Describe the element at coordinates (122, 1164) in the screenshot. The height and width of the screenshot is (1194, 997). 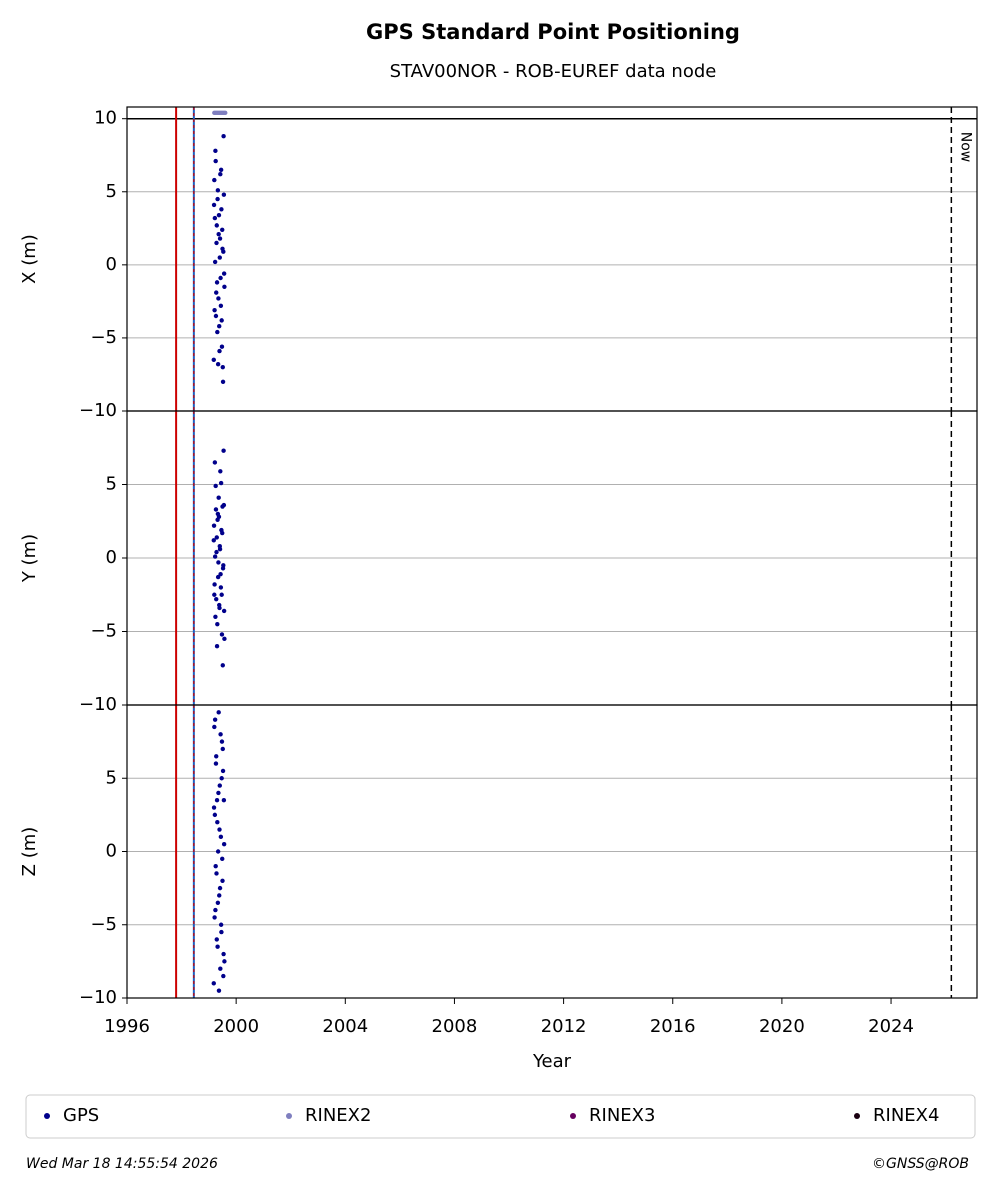
I see `footer-date: Wed Mar 18 14:55:54 2026` at that location.